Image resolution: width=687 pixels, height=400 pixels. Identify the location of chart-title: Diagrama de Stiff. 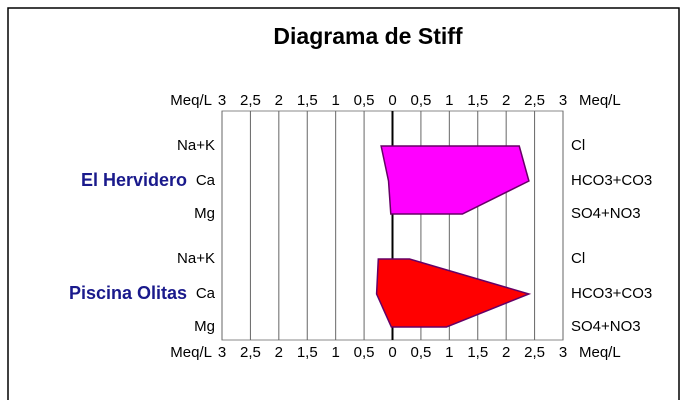
(367, 36).